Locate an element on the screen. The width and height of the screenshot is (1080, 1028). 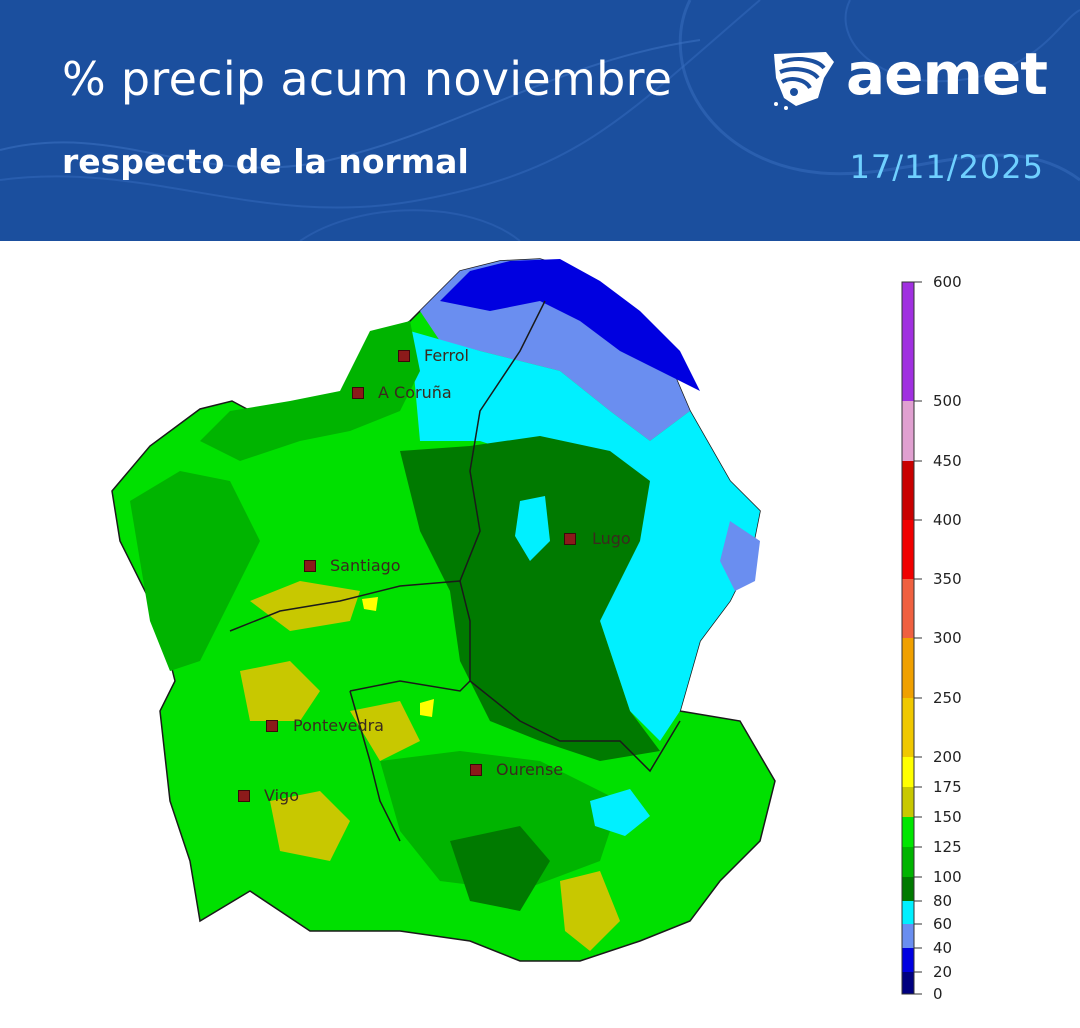
city-label-ferrol: Ferrol is located at coordinates (446, 355).